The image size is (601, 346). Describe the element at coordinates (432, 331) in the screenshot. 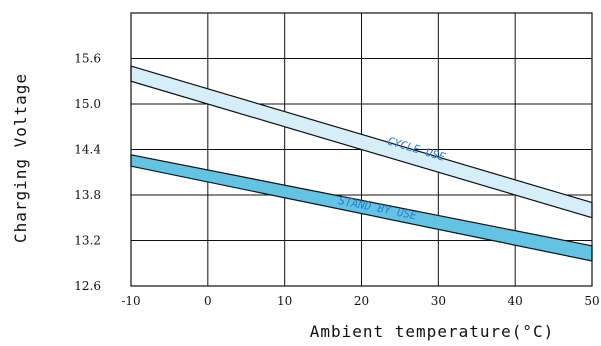

I see `x-axis-title: Ambient temperature(°C)` at that location.